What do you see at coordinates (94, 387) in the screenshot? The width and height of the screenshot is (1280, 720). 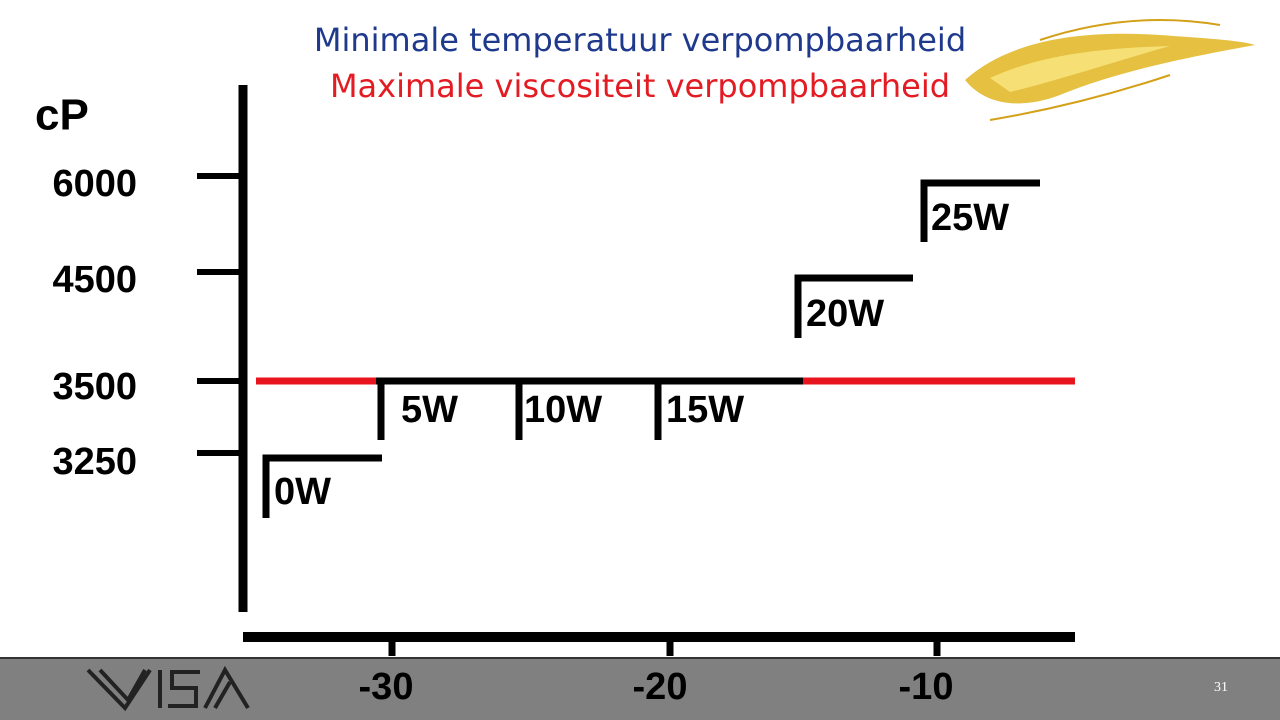 I see `y-tick-label: 3500` at bounding box center [94, 387].